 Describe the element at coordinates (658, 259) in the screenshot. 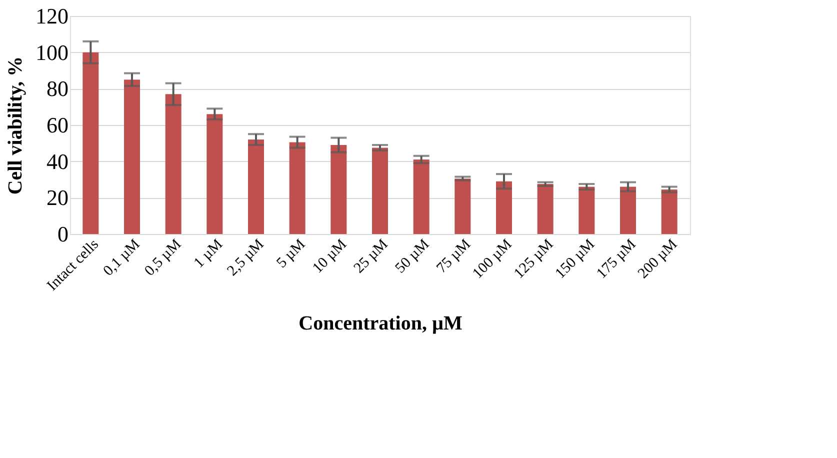

I see `x-tick-label: 200 µM` at that location.